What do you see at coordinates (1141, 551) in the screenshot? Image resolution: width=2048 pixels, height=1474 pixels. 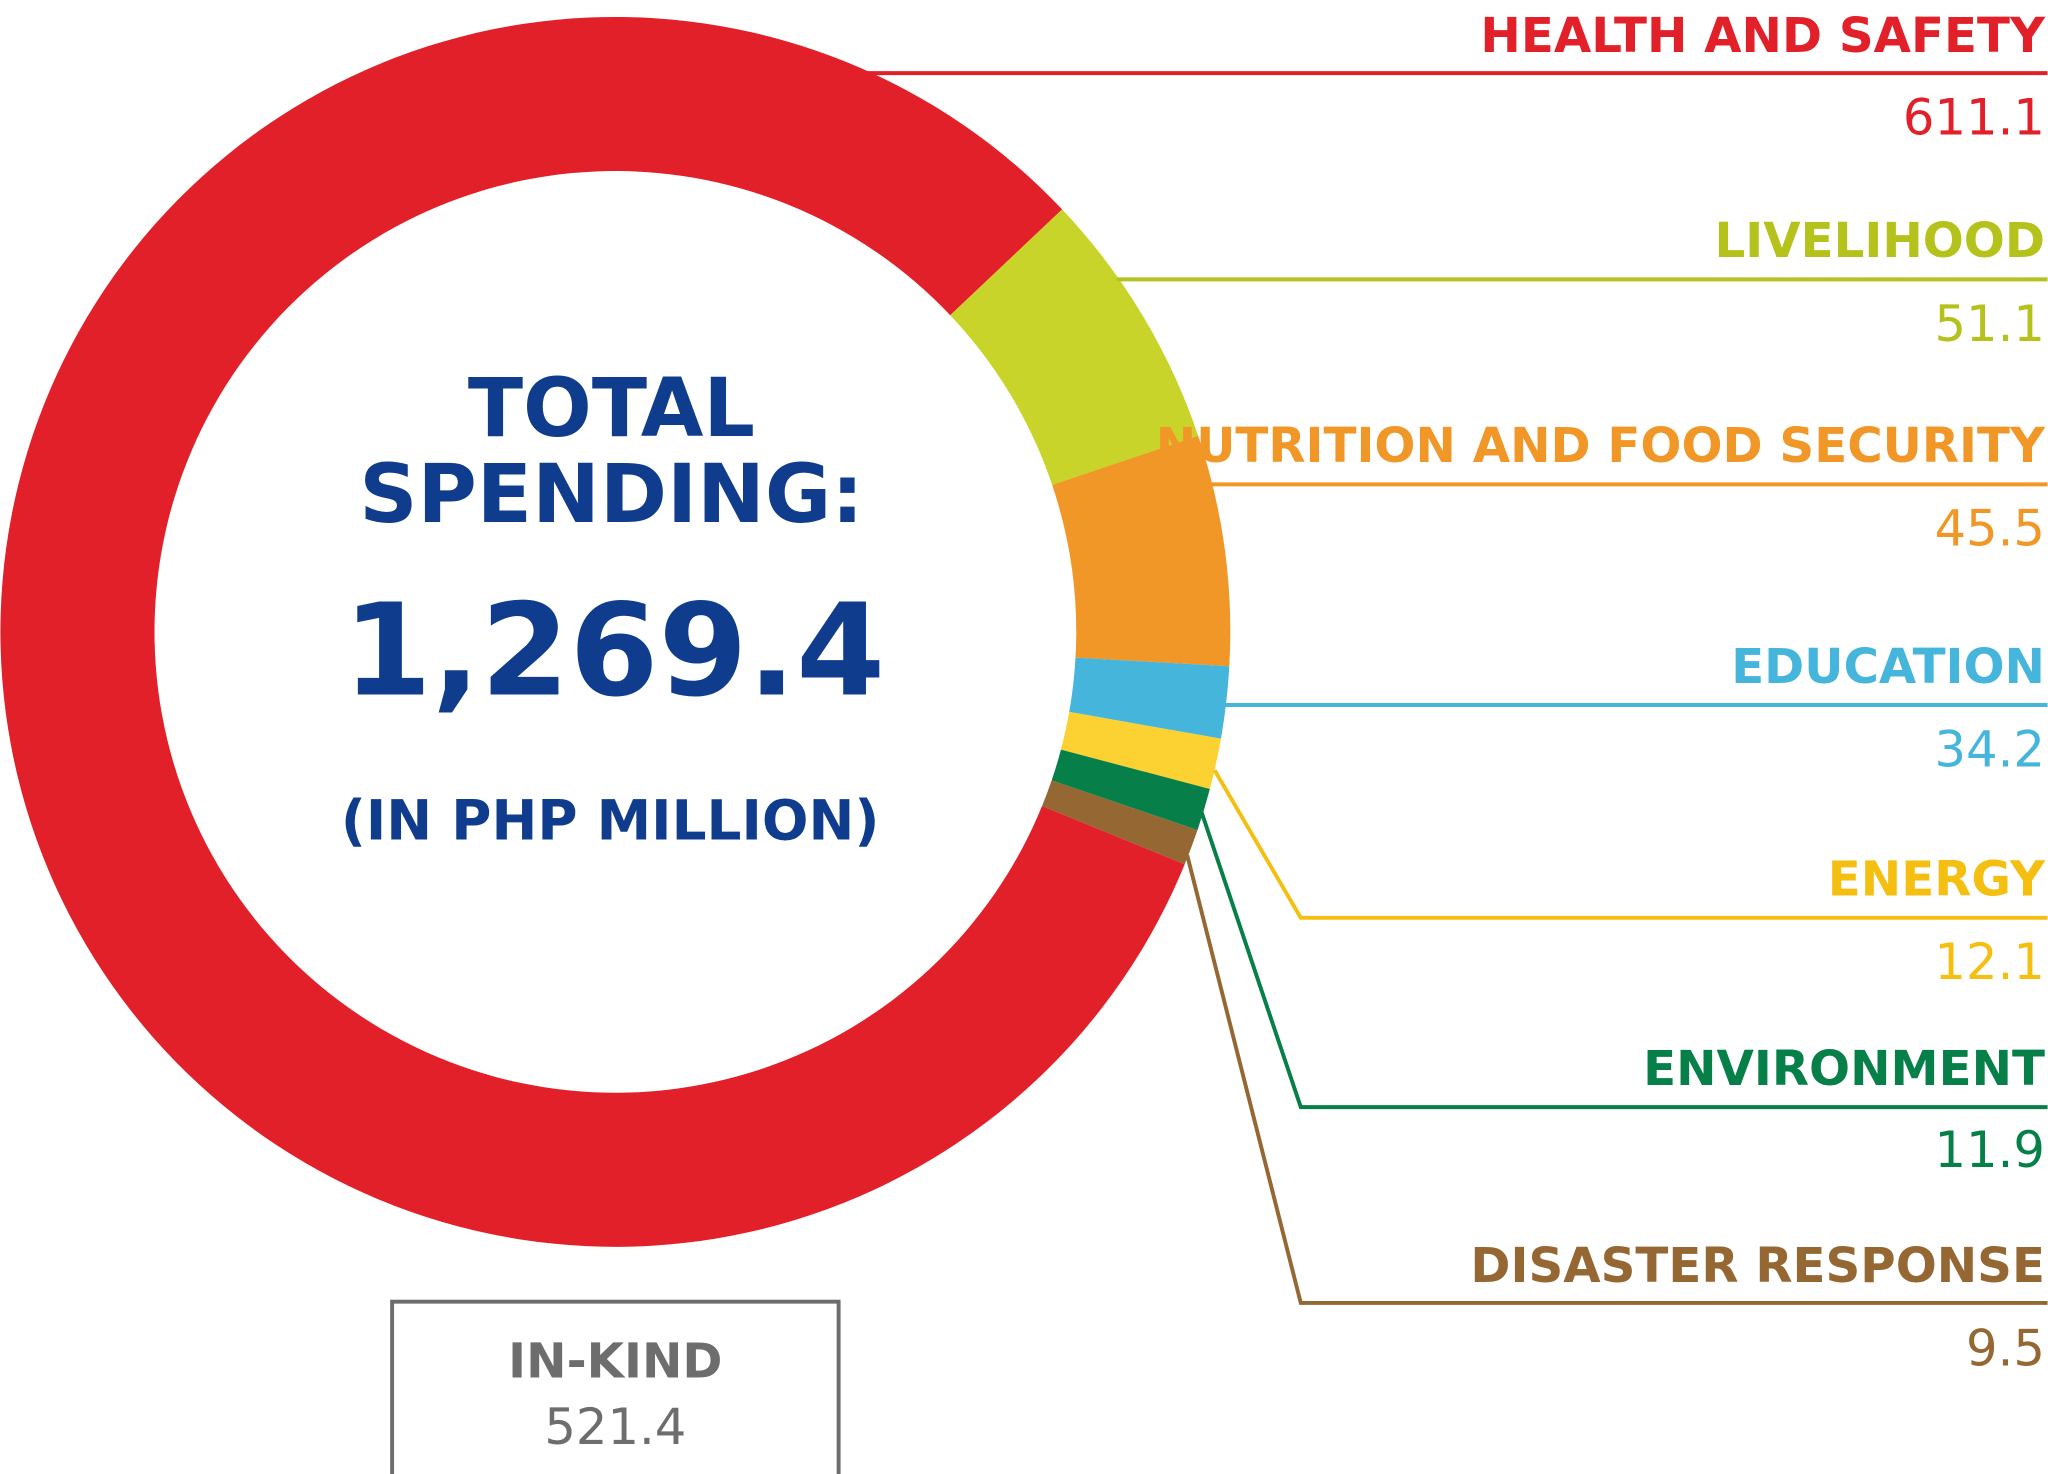 I see `slice-nutrition-and-food-security` at bounding box center [1141, 551].